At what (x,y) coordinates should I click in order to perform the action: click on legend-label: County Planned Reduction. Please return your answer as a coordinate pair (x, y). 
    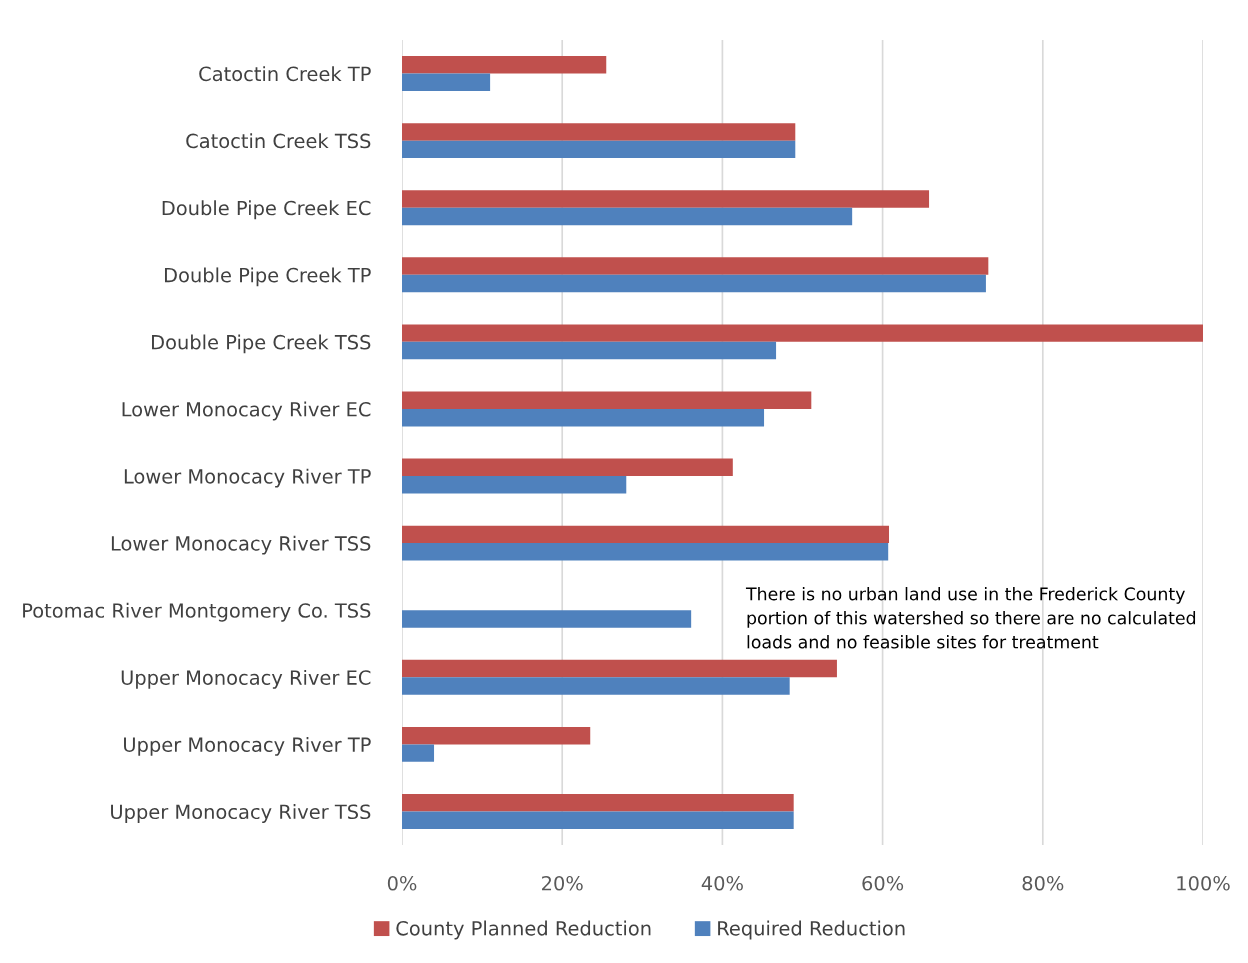
    Looking at the image, I should click on (523, 930).